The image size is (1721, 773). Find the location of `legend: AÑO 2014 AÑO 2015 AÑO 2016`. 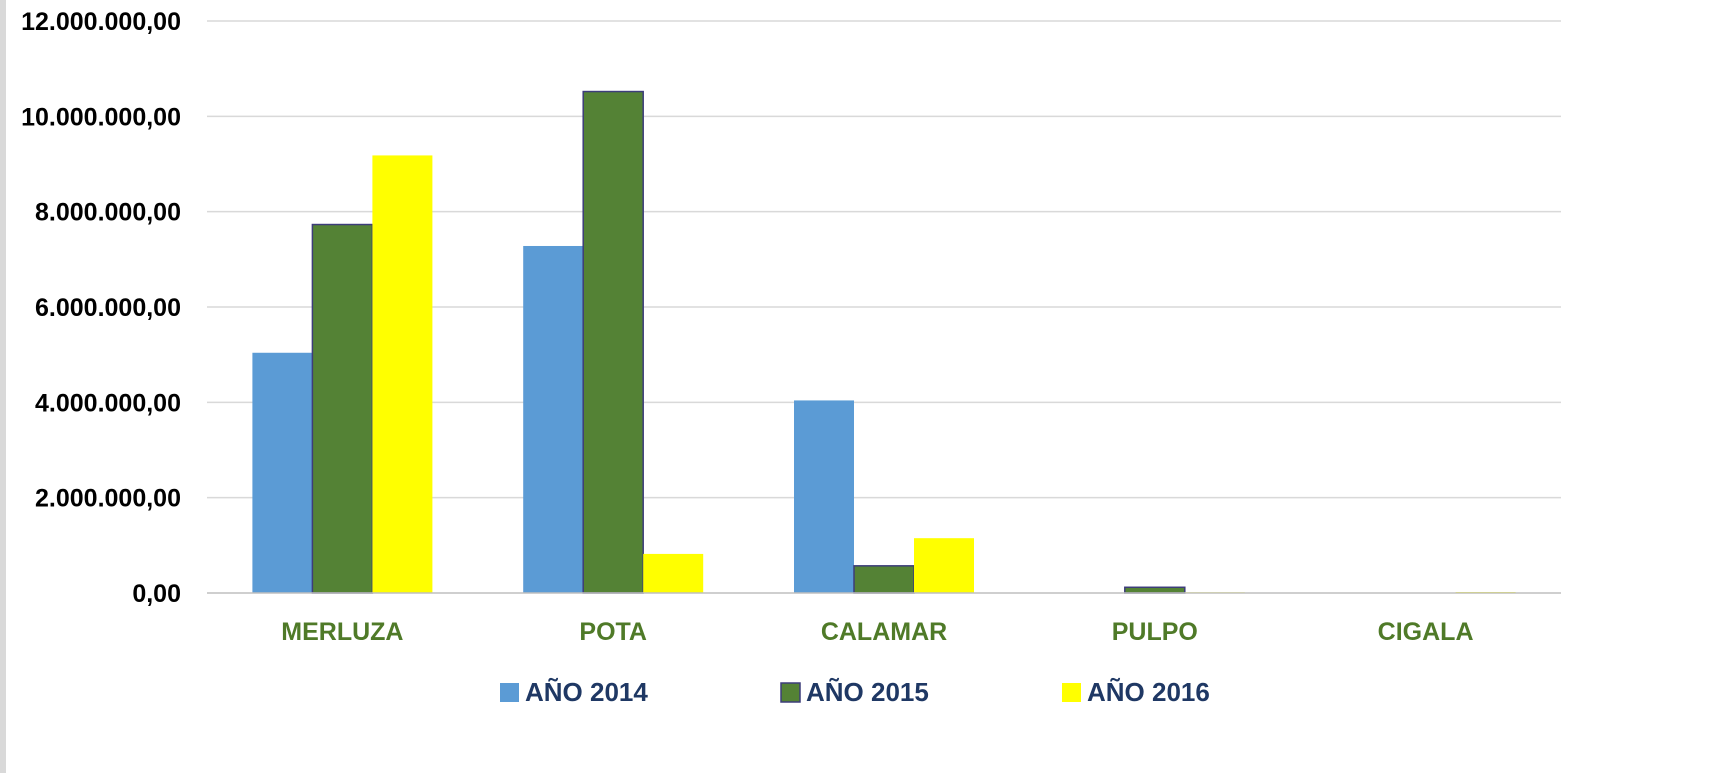

legend: AÑO 2014 AÑO 2015 AÑO 2016 is located at coordinates (855, 692).